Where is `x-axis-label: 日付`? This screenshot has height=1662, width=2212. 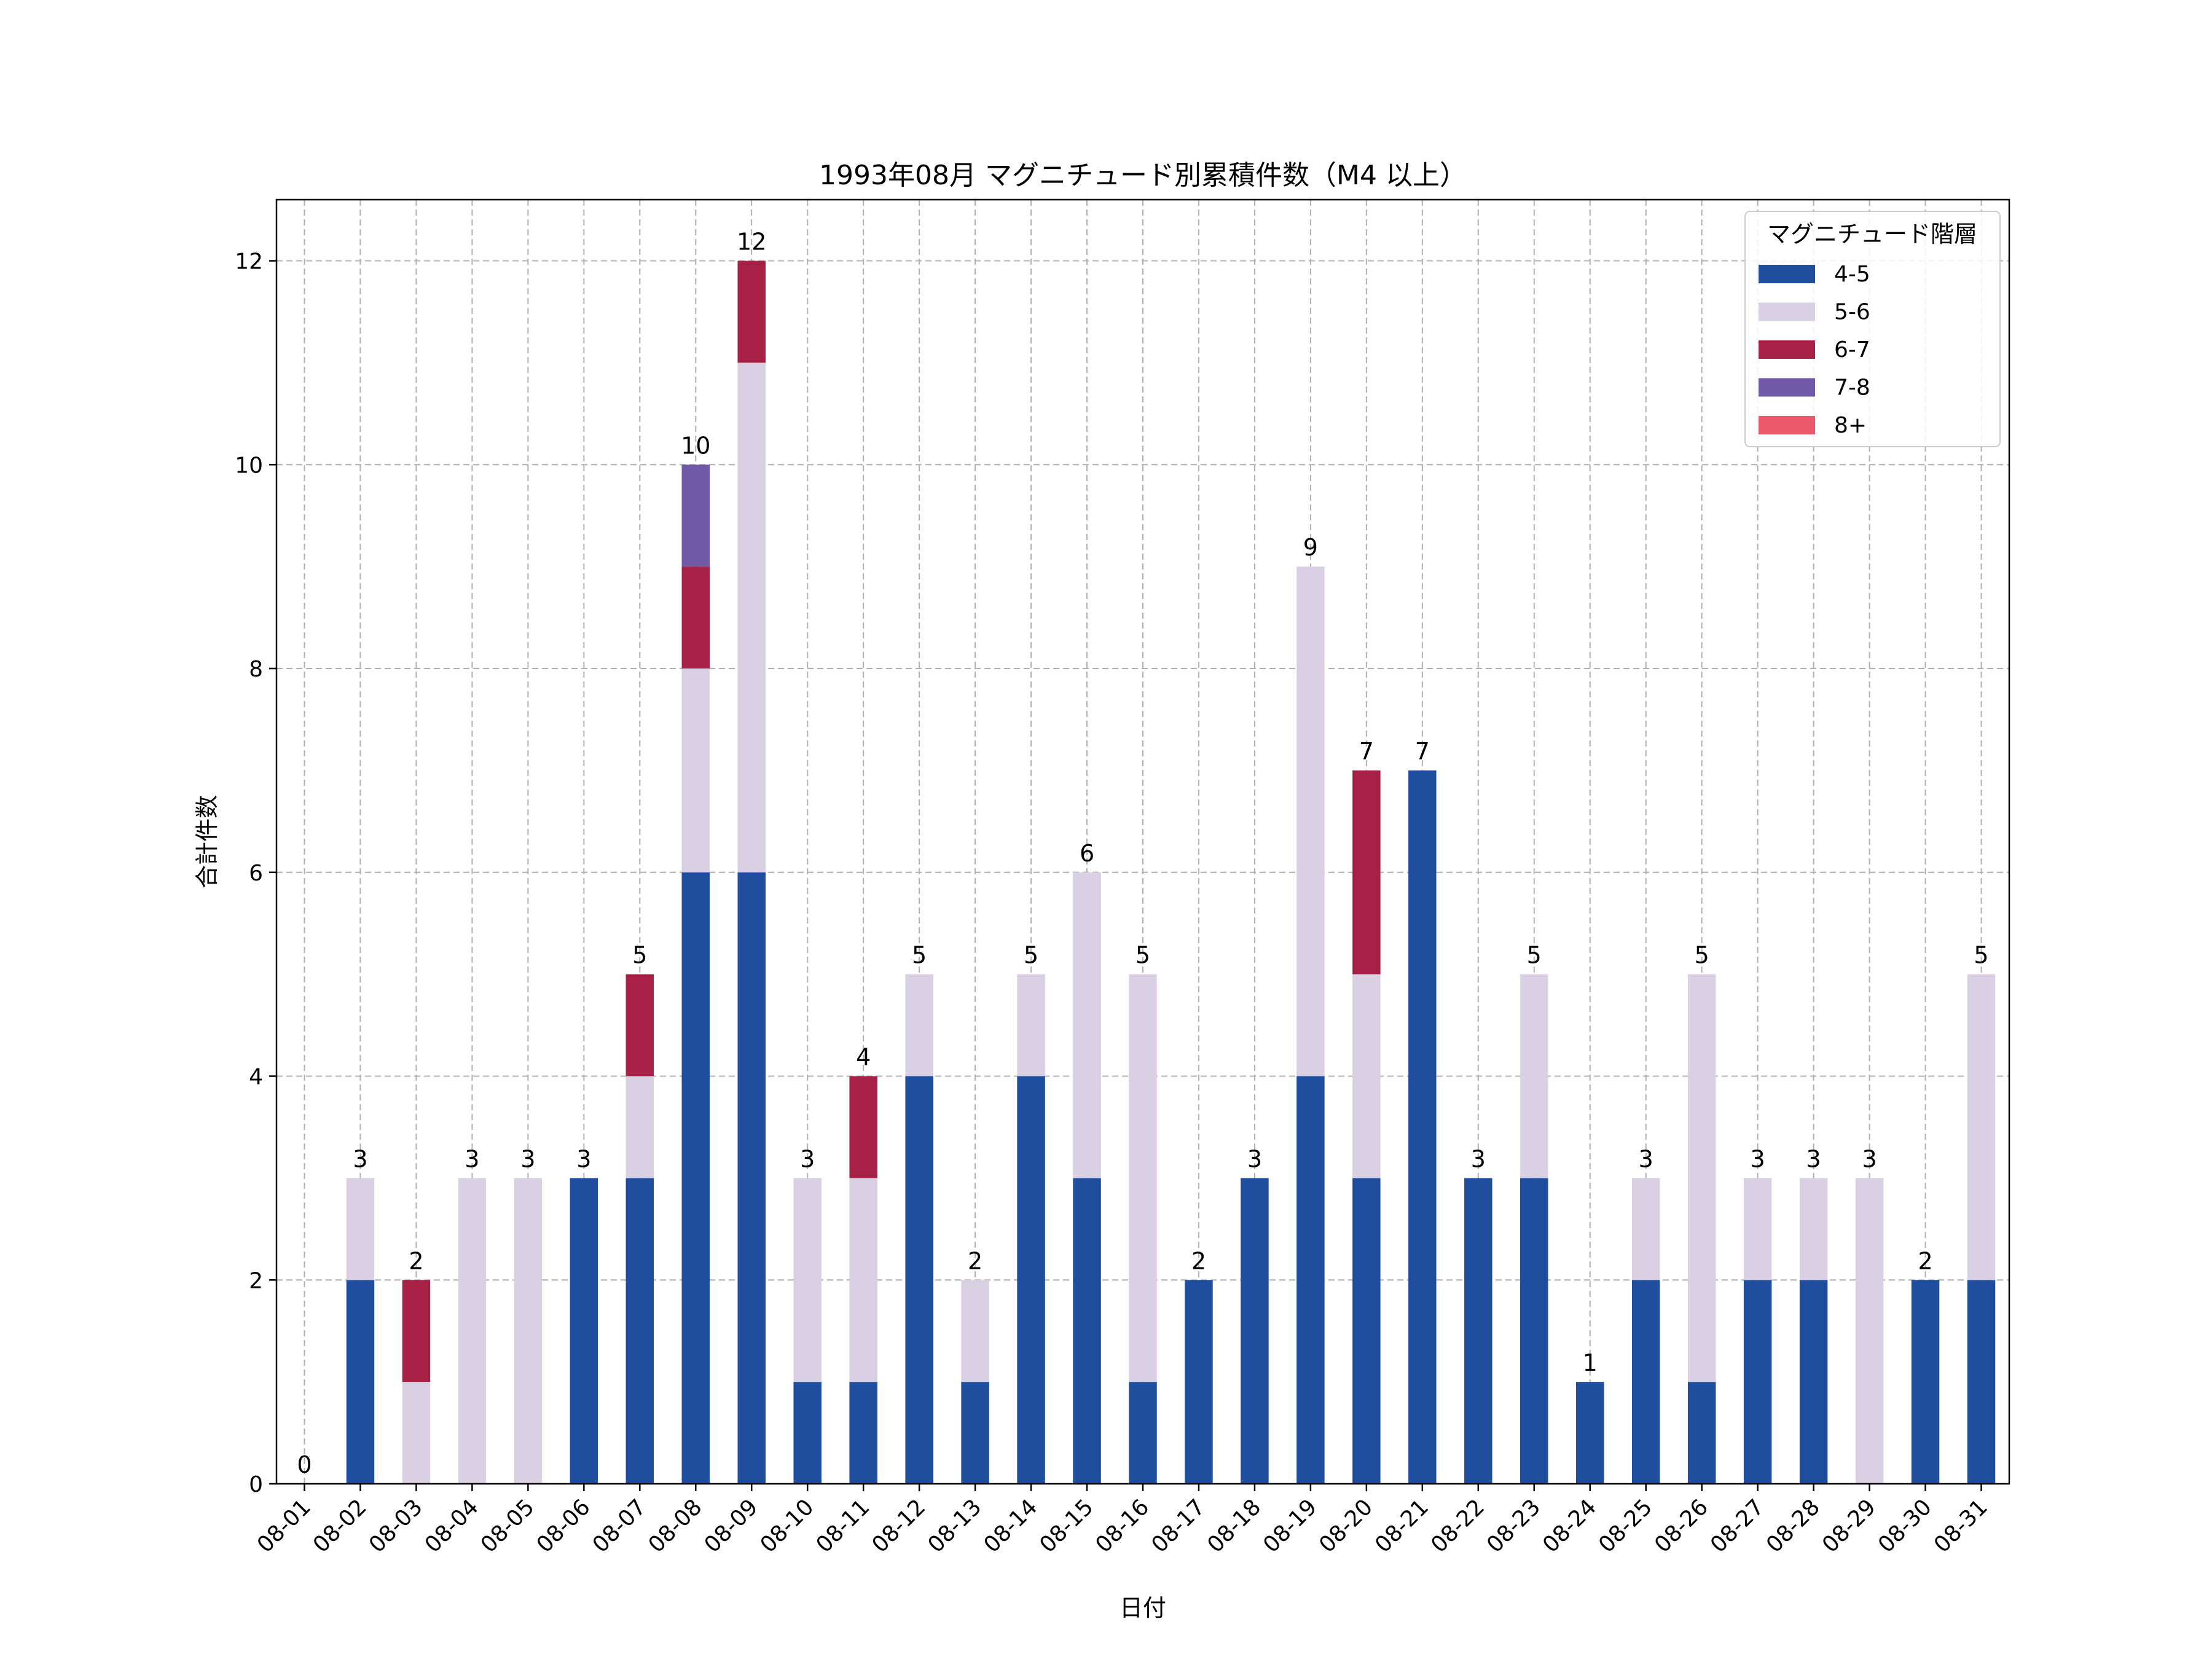
x-axis-label: 日付 is located at coordinates (1143, 1607).